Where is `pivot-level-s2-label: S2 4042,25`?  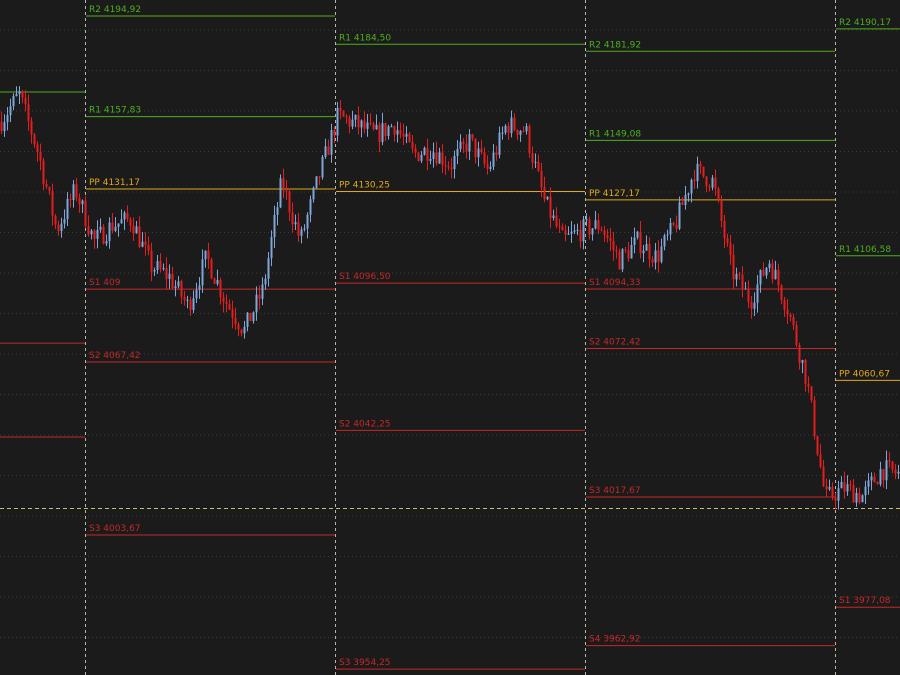 pivot-level-s2-label: S2 4042,25 is located at coordinates (365, 424).